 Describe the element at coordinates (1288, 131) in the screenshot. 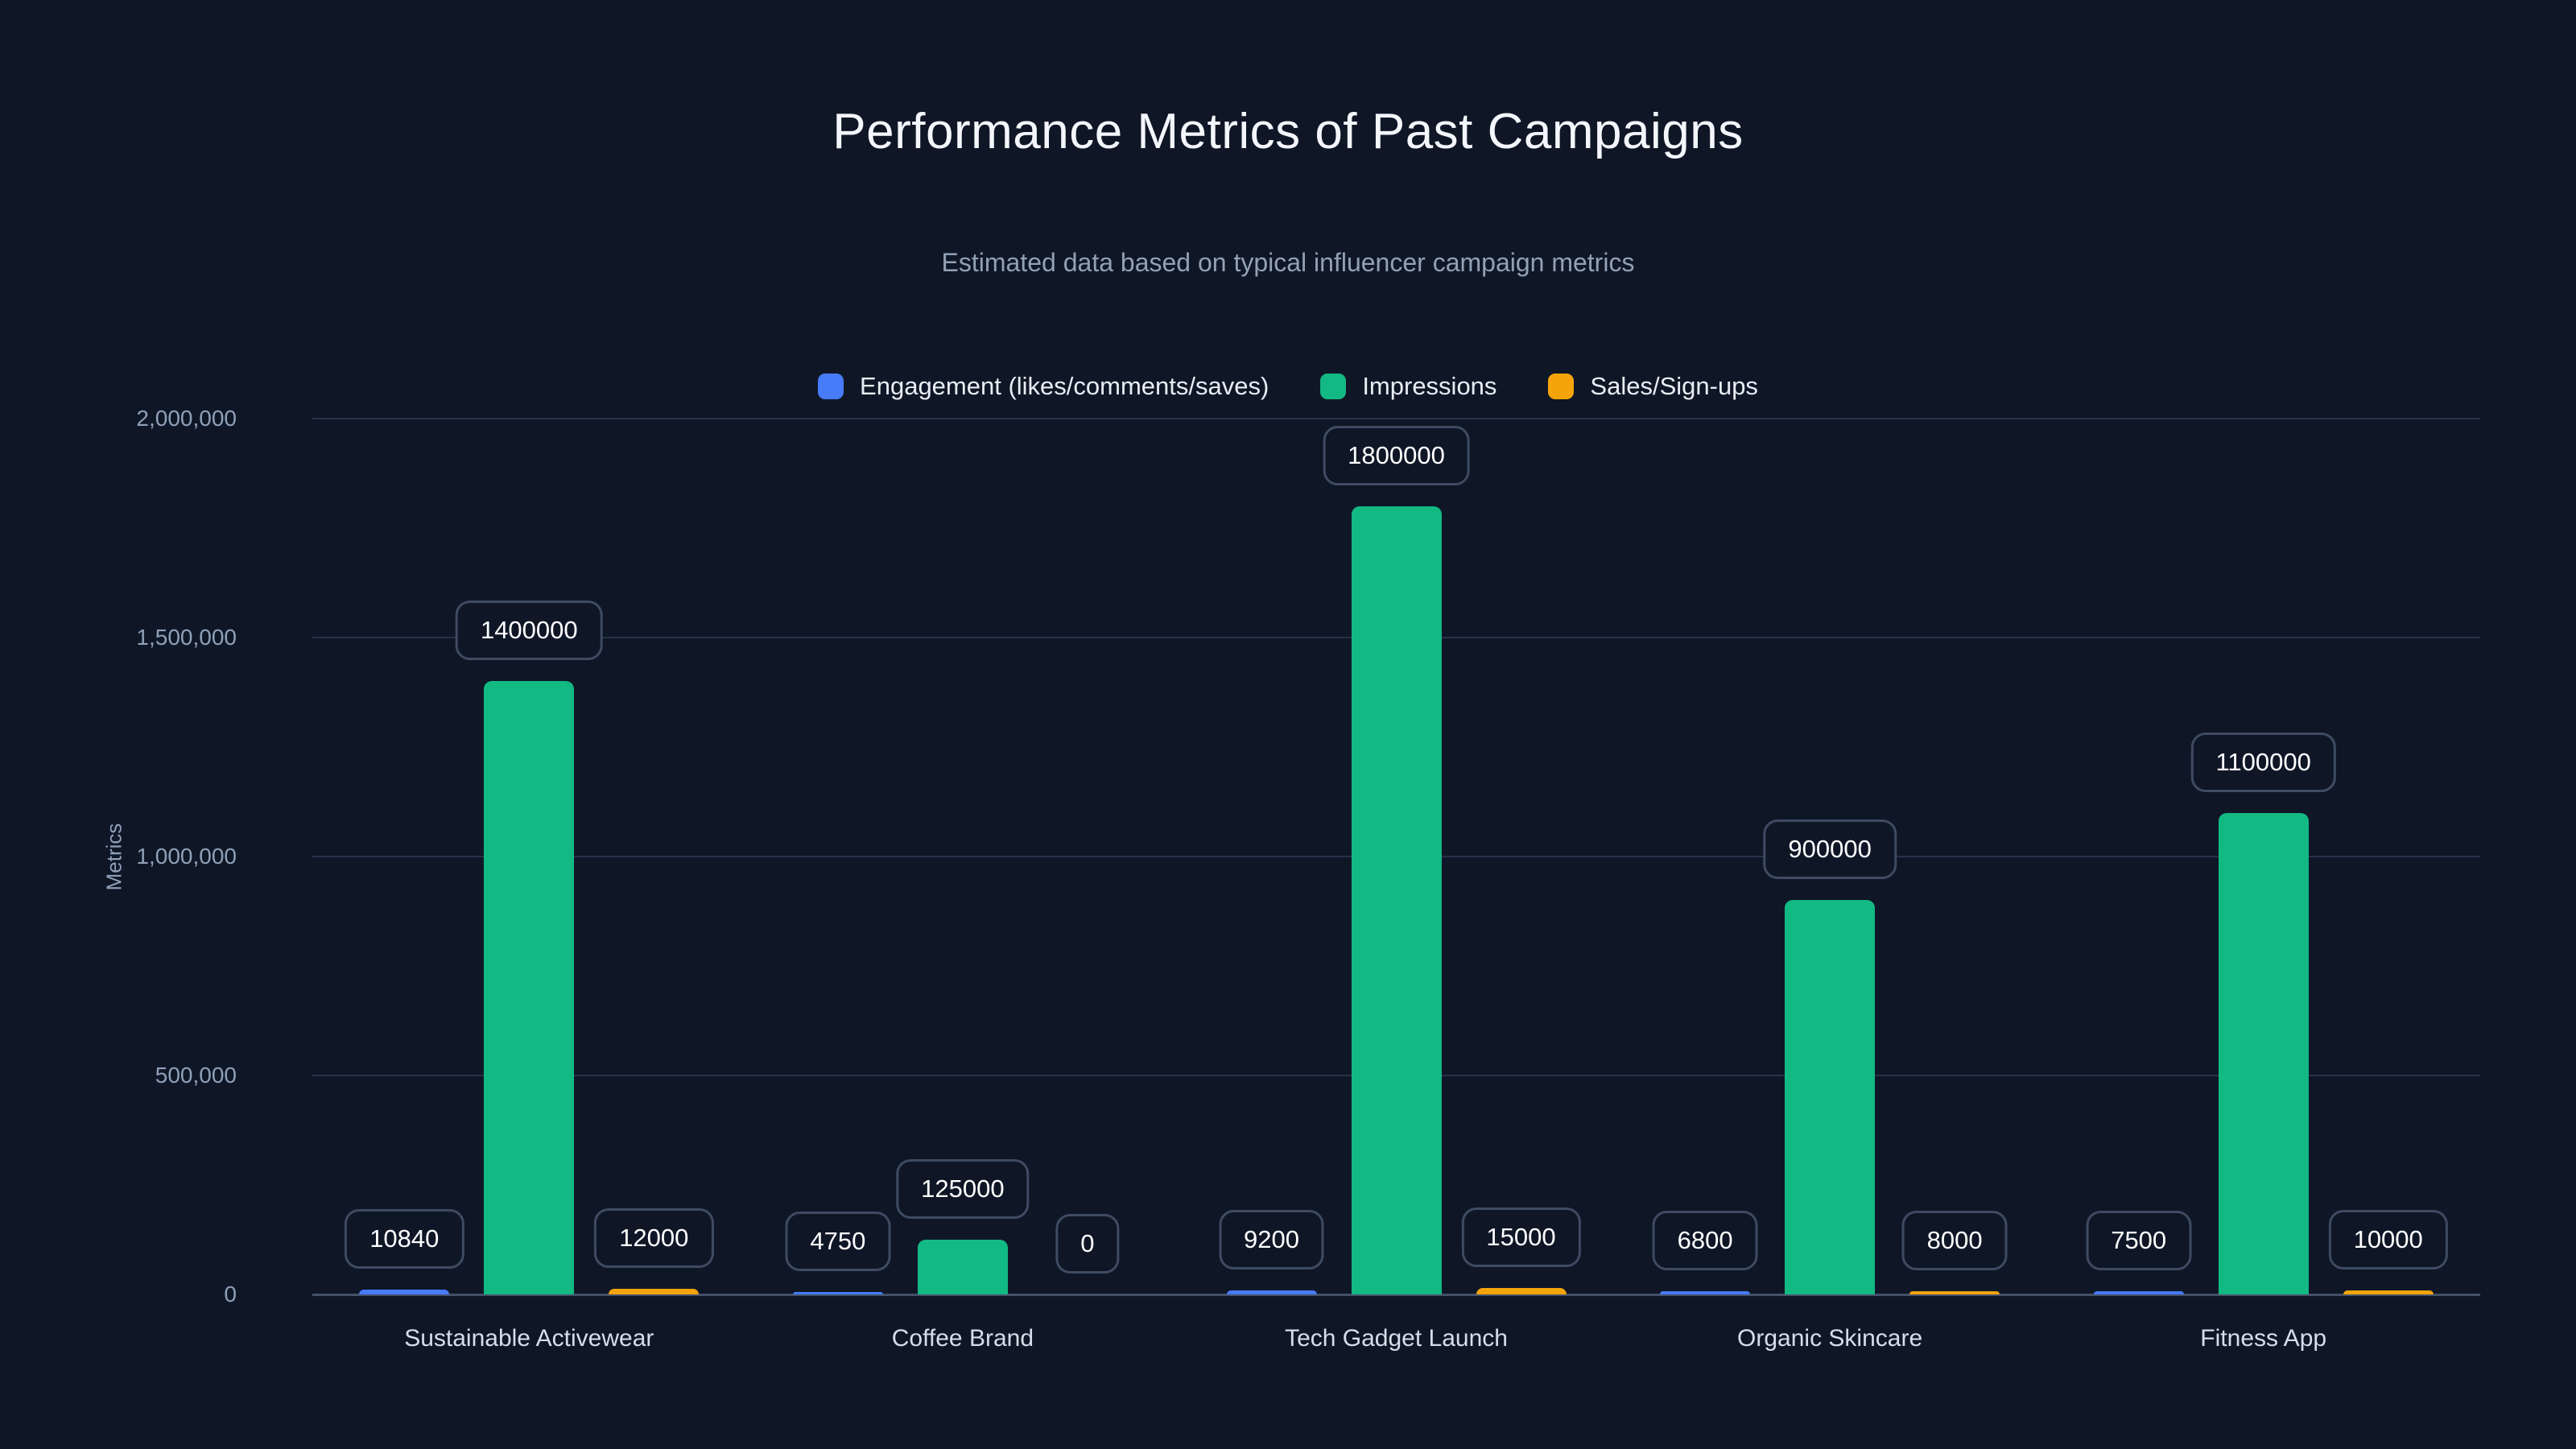

I see `chart-title: Performance Metrics of Past Campaigns` at that location.